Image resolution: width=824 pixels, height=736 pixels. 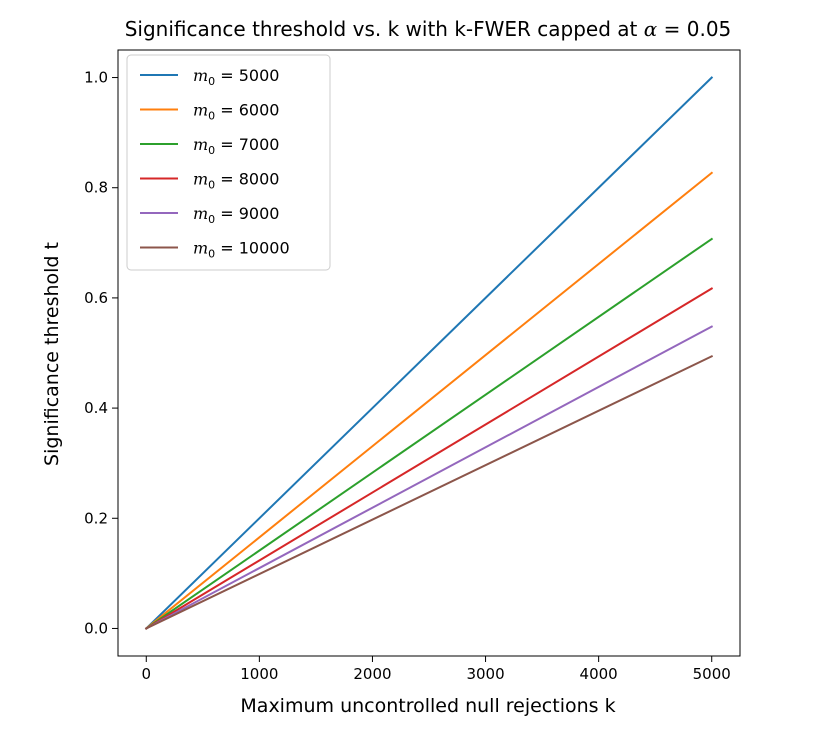 What do you see at coordinates (241, 250) in the screenshot?
I see `legend-label: m0 = 10000` at bounding box center [241, 250].